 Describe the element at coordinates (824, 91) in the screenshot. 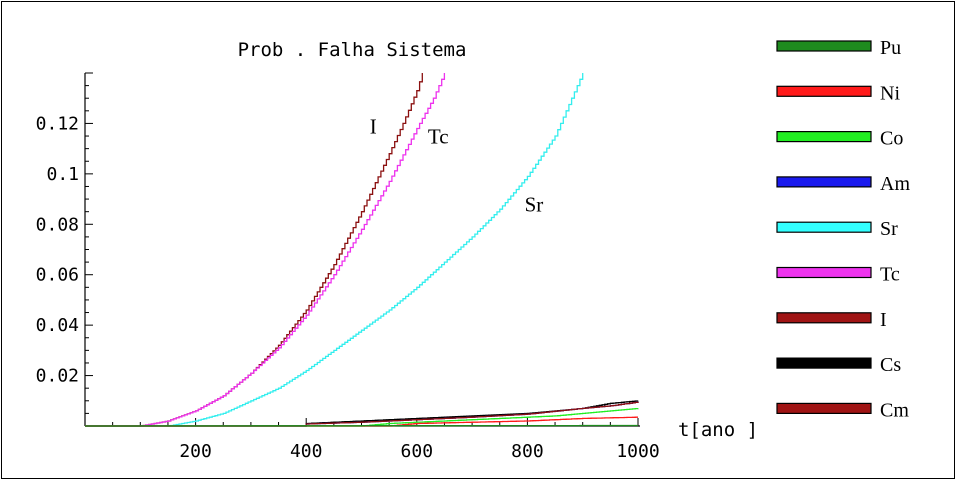

I see `legend-swatch-ni` at that location.